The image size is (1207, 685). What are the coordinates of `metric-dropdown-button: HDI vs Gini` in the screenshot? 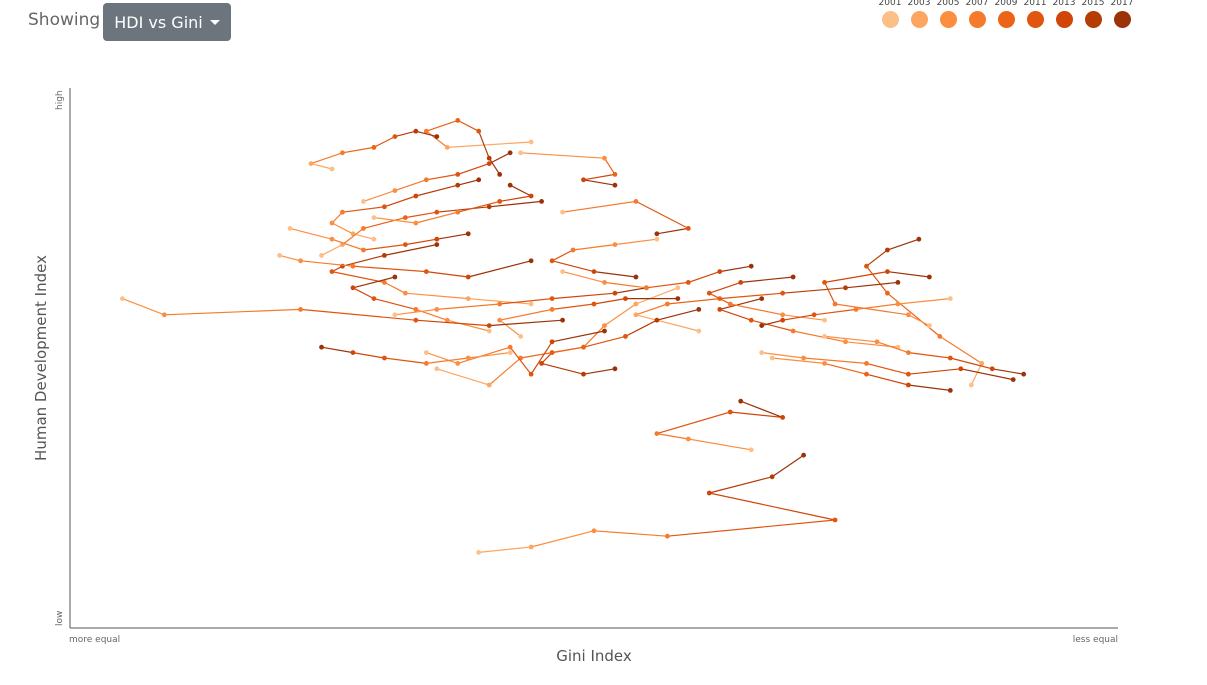 It's located at (167, 22).